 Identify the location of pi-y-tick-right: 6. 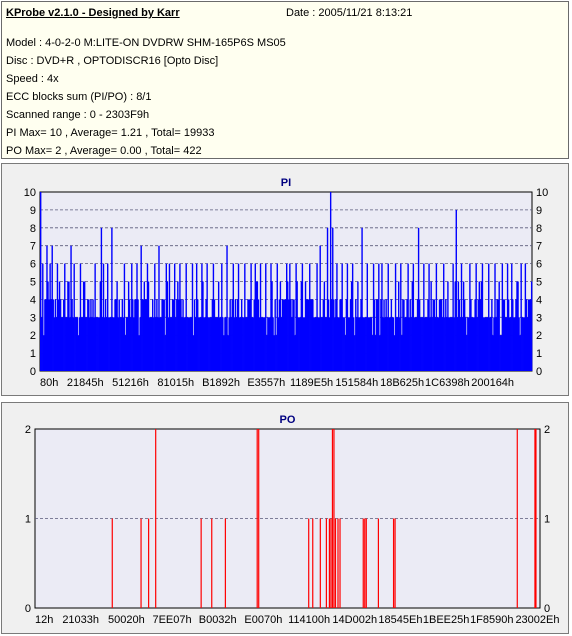
(539, 265).